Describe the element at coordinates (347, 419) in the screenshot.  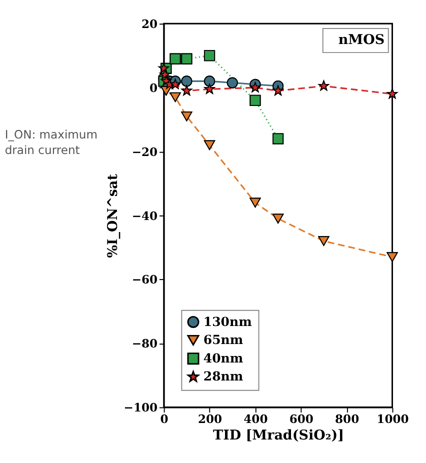
I see `x-tick-label: 800` at that location.